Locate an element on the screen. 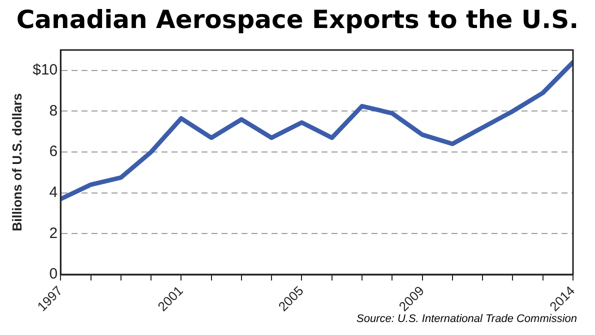 The image size is (595, 335). chart-title: Canadian Aerospace Exports to the U.S. is located at coordinates (297, 20).